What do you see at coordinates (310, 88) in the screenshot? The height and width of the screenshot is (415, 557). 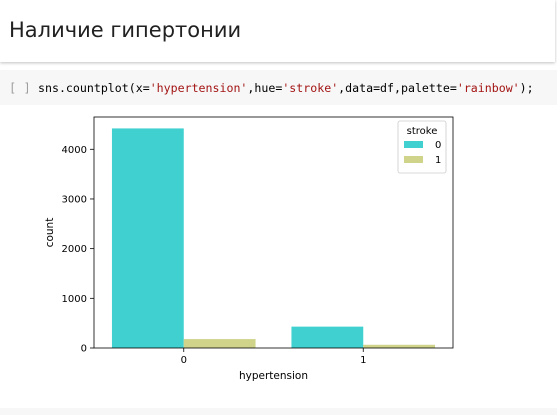 I see `code-string-token: 'stroke'` at bounding box center [310, 88].